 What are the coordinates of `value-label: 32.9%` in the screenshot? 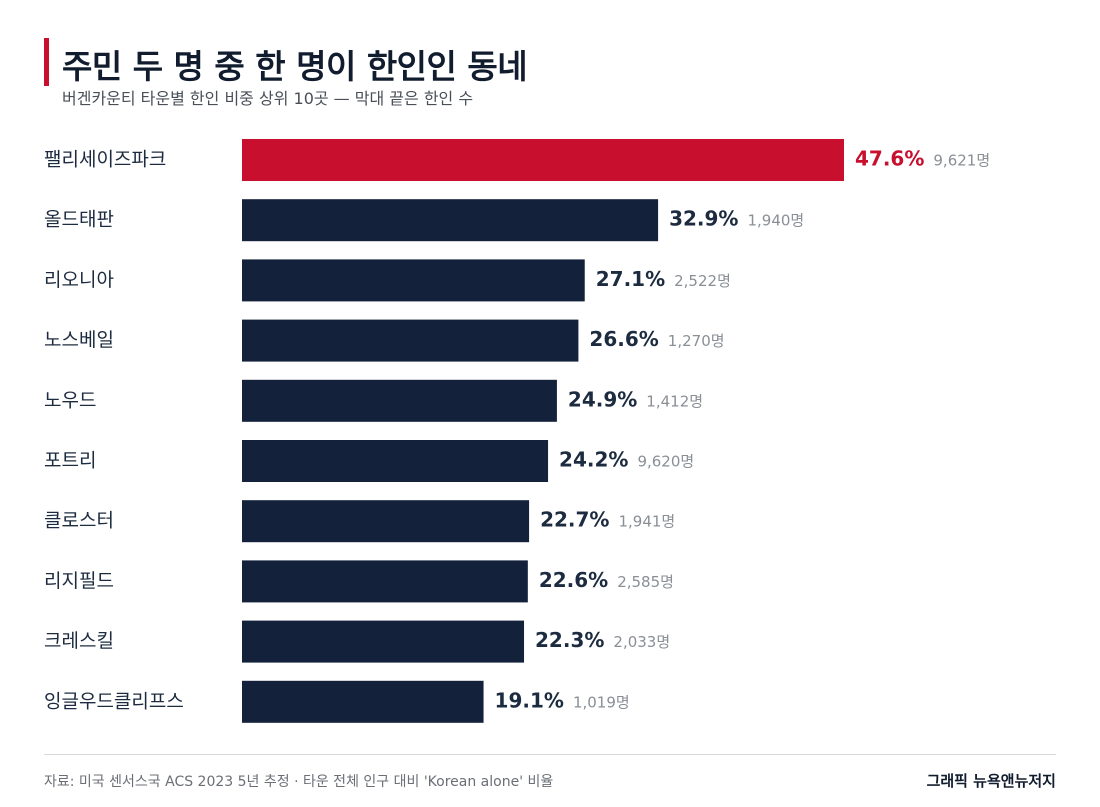 It's located at (703, 219).